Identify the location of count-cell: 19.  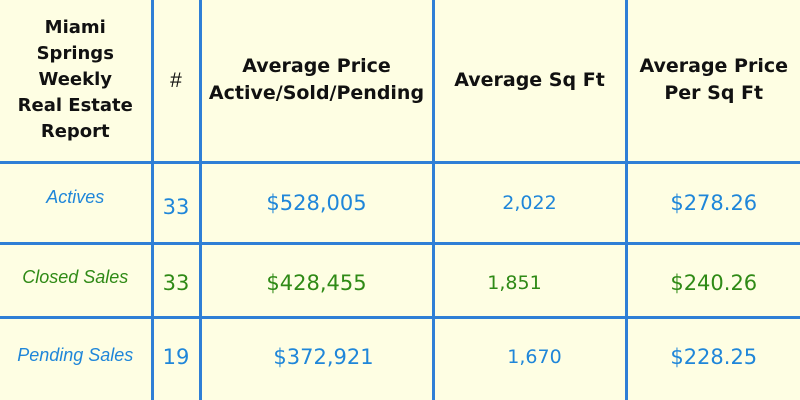
(176, 357).